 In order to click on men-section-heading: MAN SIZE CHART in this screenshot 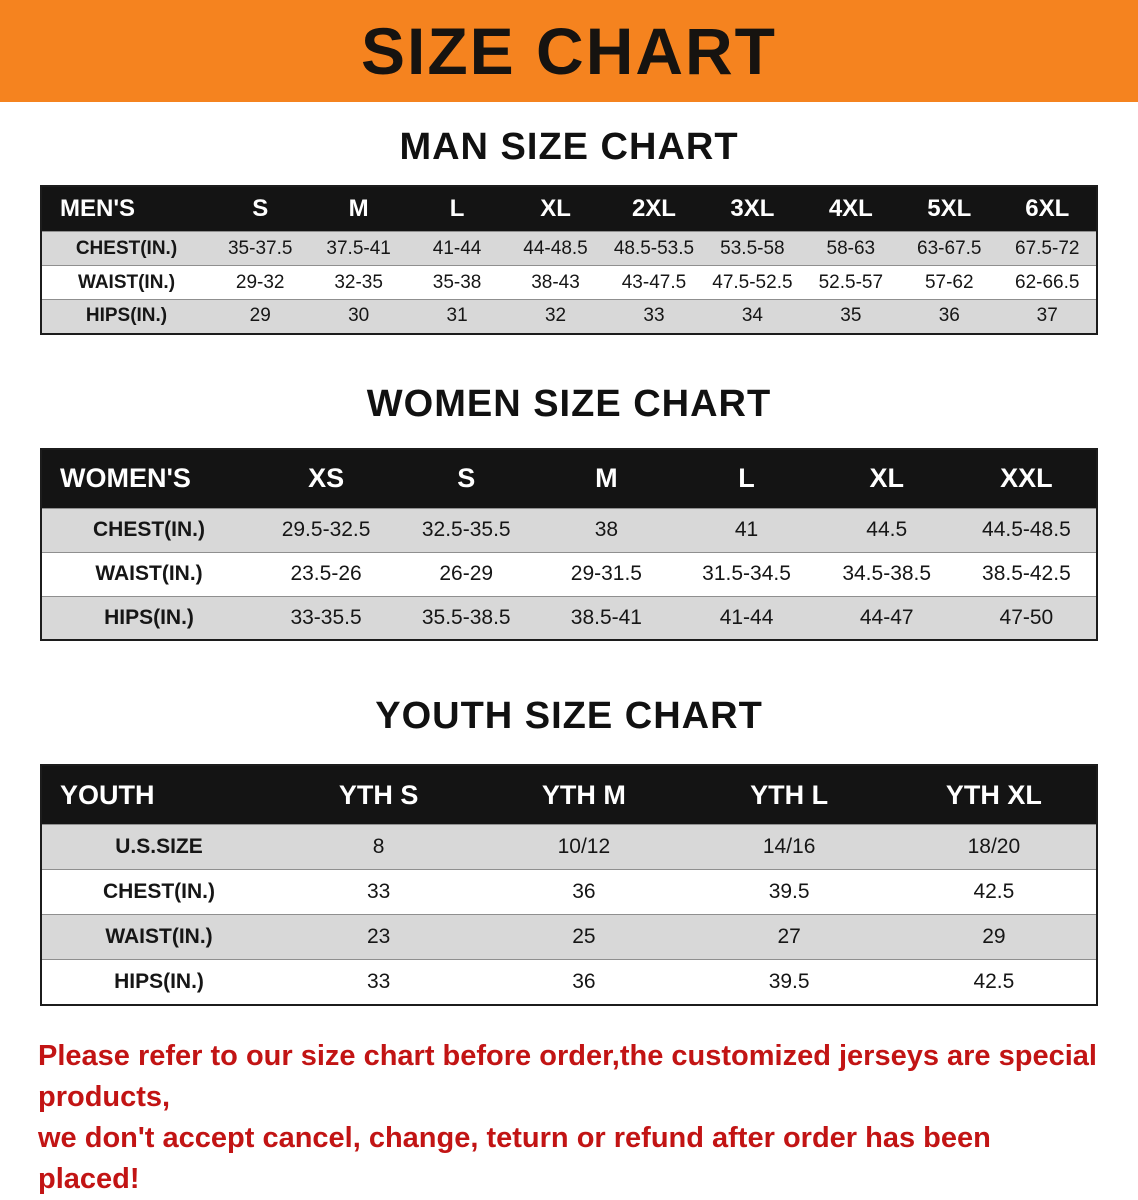, I will do `click(569, 147)`.